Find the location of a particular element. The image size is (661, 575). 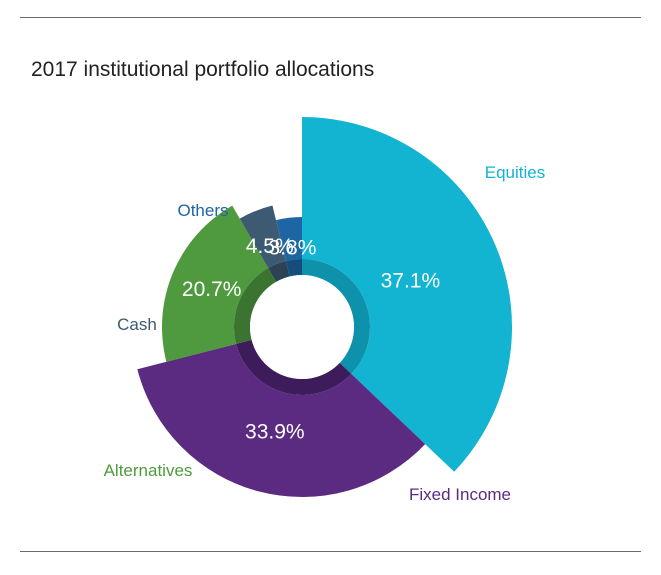

category-label-cash: Cash is located at coordinates (137, 324).